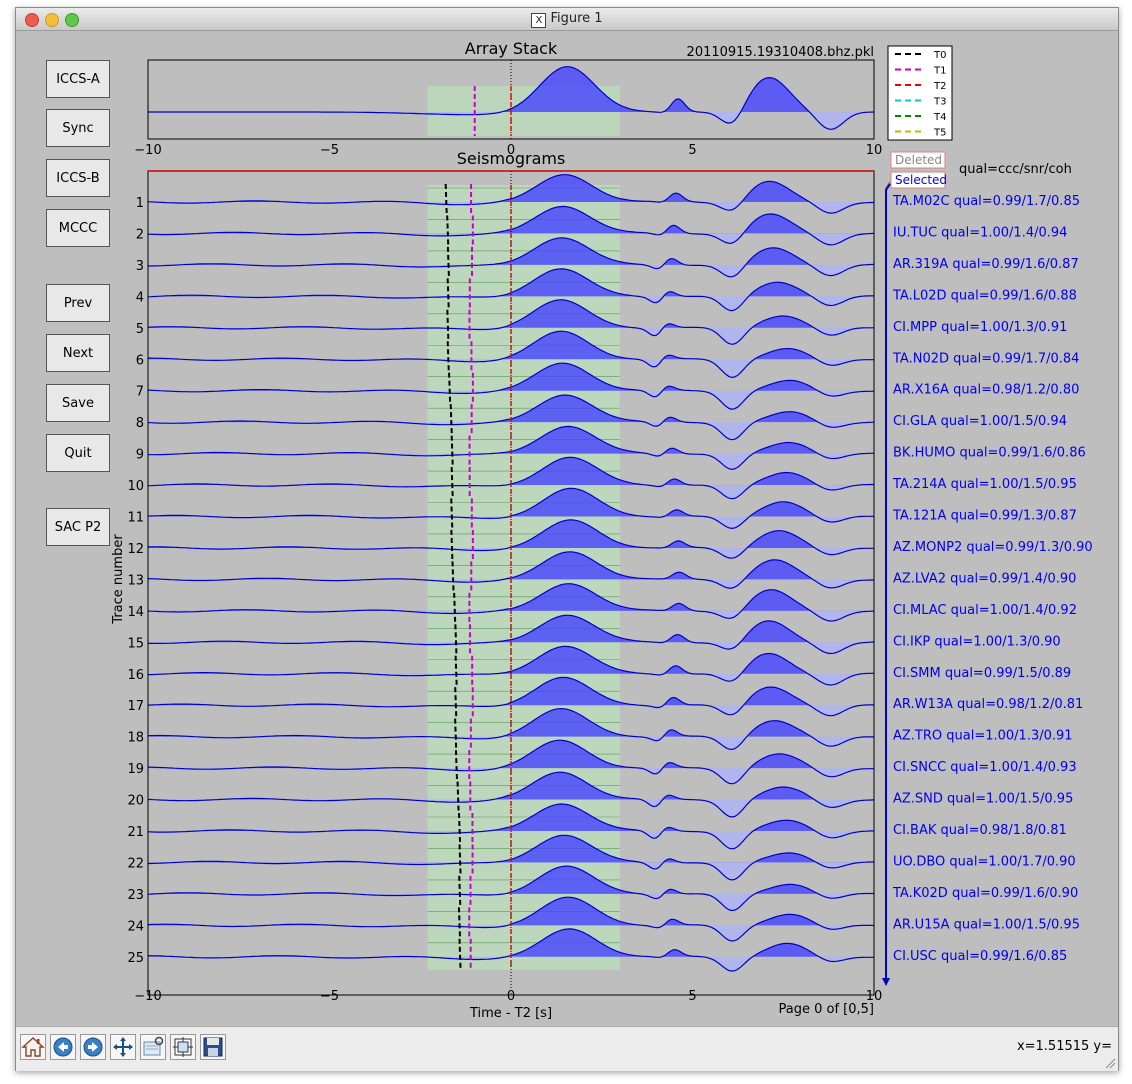  I want to click on trace-number: 1, so click(140, 203).